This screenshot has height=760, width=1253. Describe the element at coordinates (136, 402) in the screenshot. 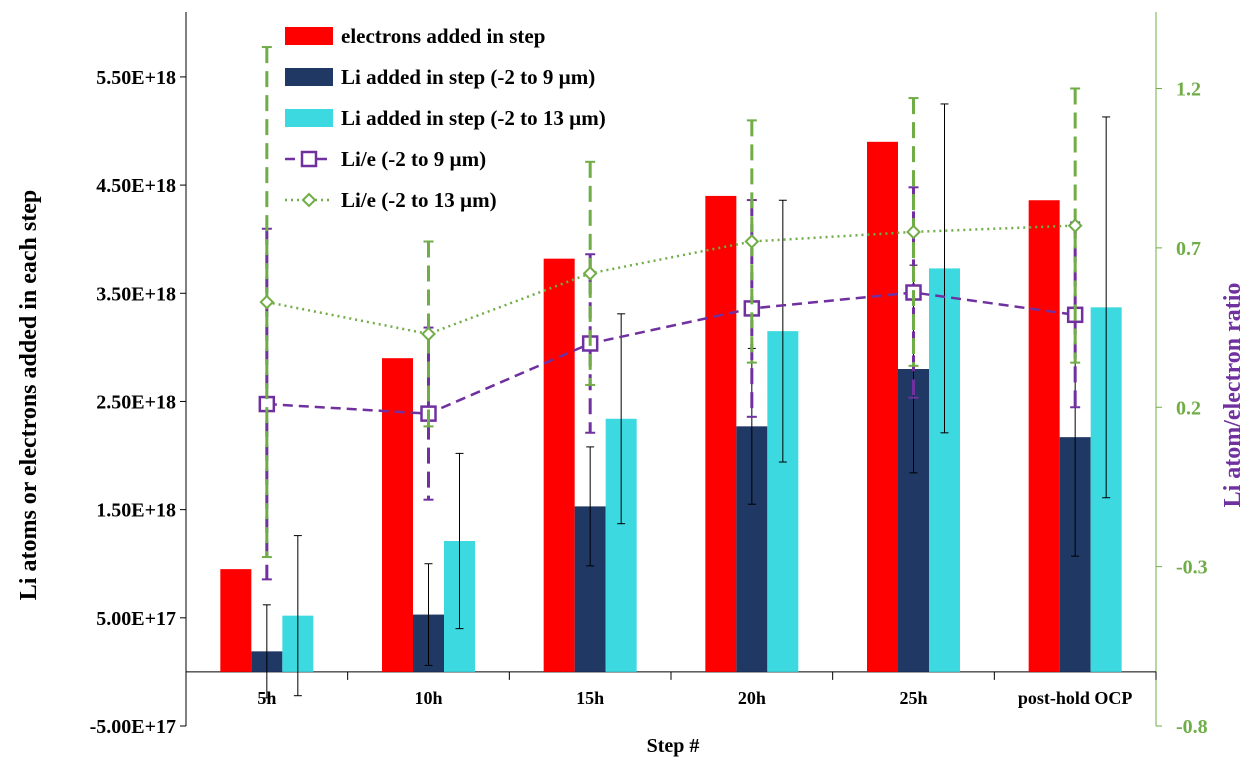

I see `y-left-tick-label: 2.50E+18` at that location.